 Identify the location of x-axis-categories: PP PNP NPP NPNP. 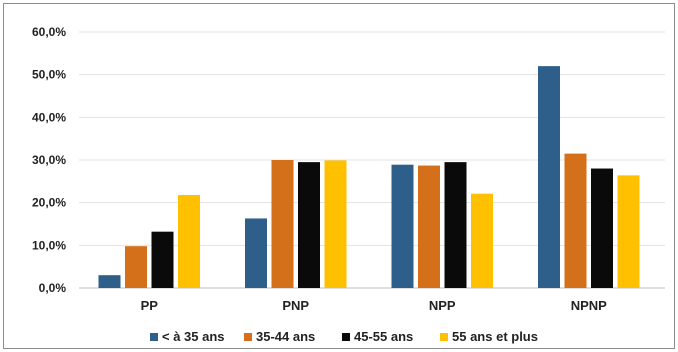
(374, 305).